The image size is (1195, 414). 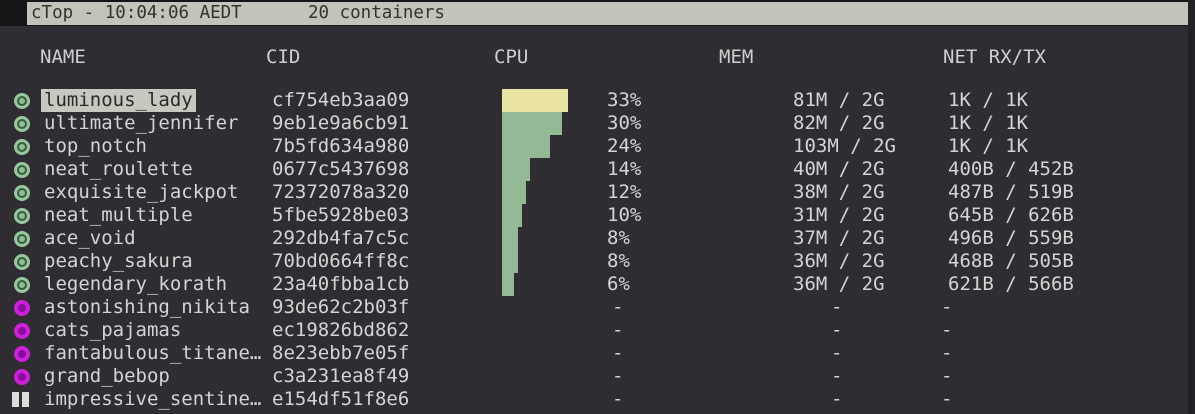 I want to click on container-id: e154df51f8e6, so click(x=341, y=399).